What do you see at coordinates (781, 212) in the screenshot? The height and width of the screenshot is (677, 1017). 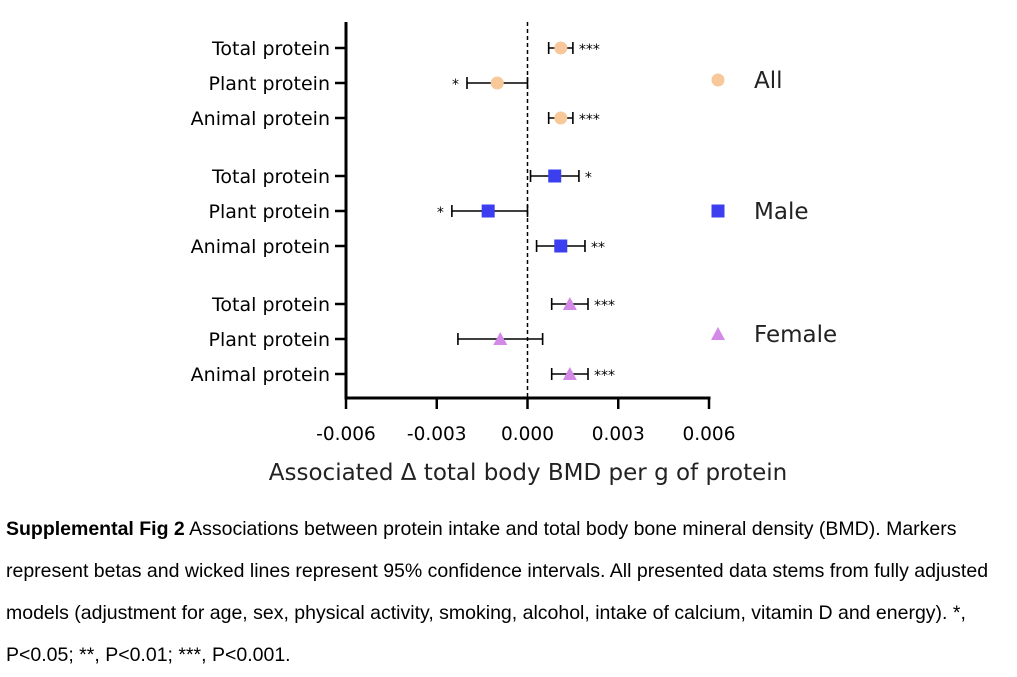 I see `legend-label: Male` at bounding box center [781, 212].